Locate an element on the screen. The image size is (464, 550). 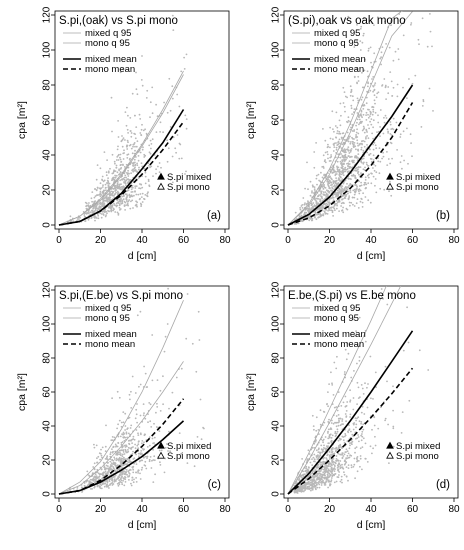
legend-entry: mixed mean is located at coordinates (111, 59).